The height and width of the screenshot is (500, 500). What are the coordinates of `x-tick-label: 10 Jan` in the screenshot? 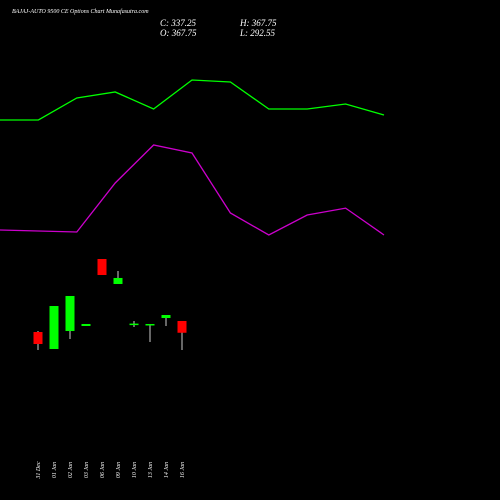 It's located at (135, 470).